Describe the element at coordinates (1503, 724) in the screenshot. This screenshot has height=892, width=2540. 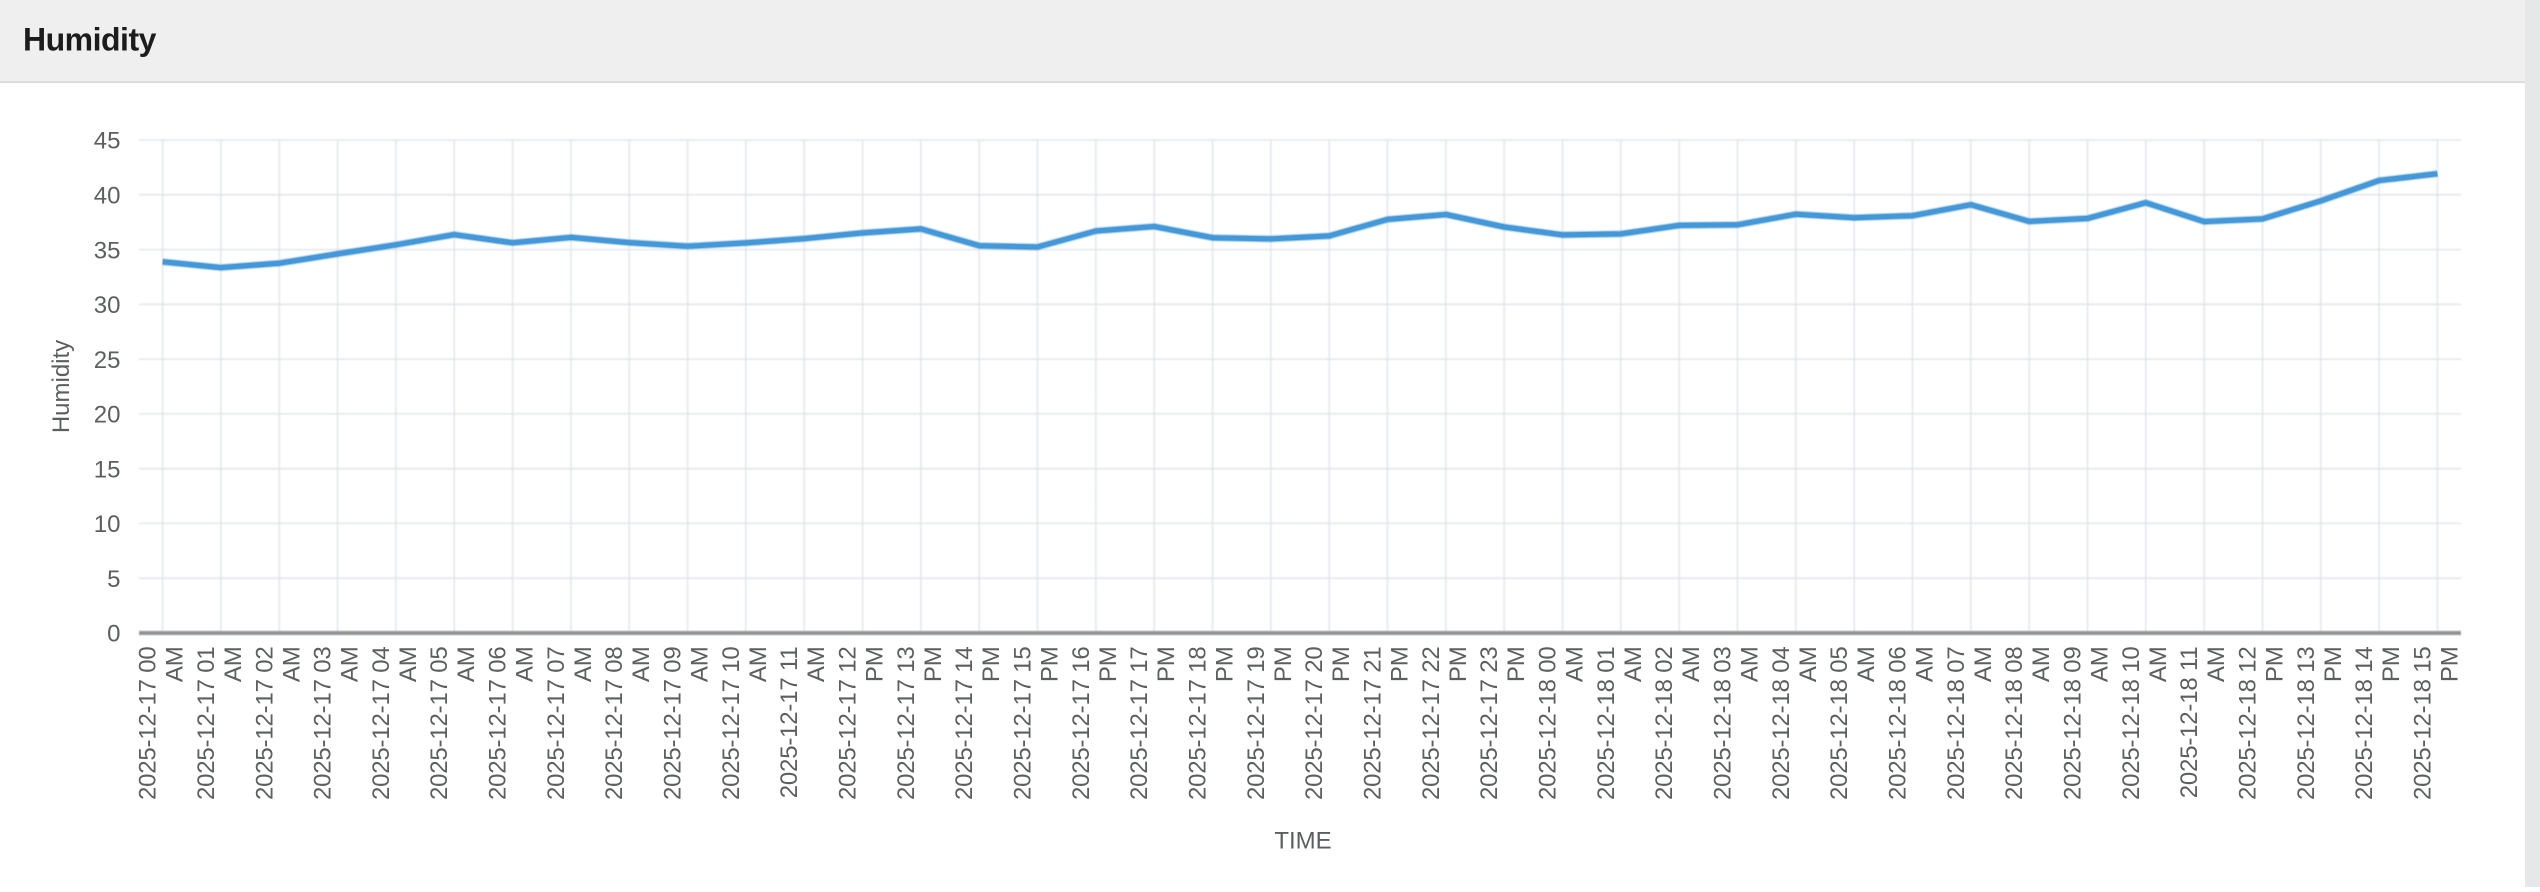
I see `svg-text: 2025-12-17 23PM` at that location.